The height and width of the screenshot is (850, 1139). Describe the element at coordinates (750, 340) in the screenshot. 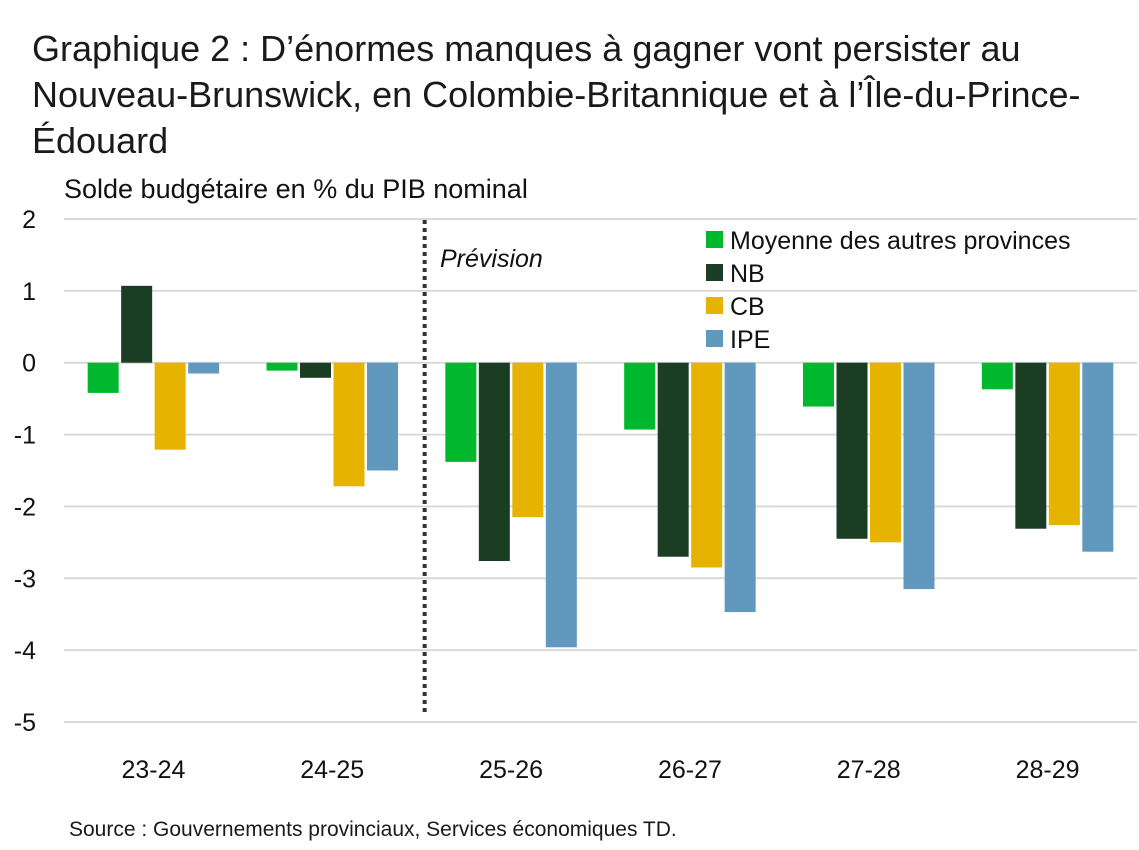

I see `legend-label: IPE` at that location.